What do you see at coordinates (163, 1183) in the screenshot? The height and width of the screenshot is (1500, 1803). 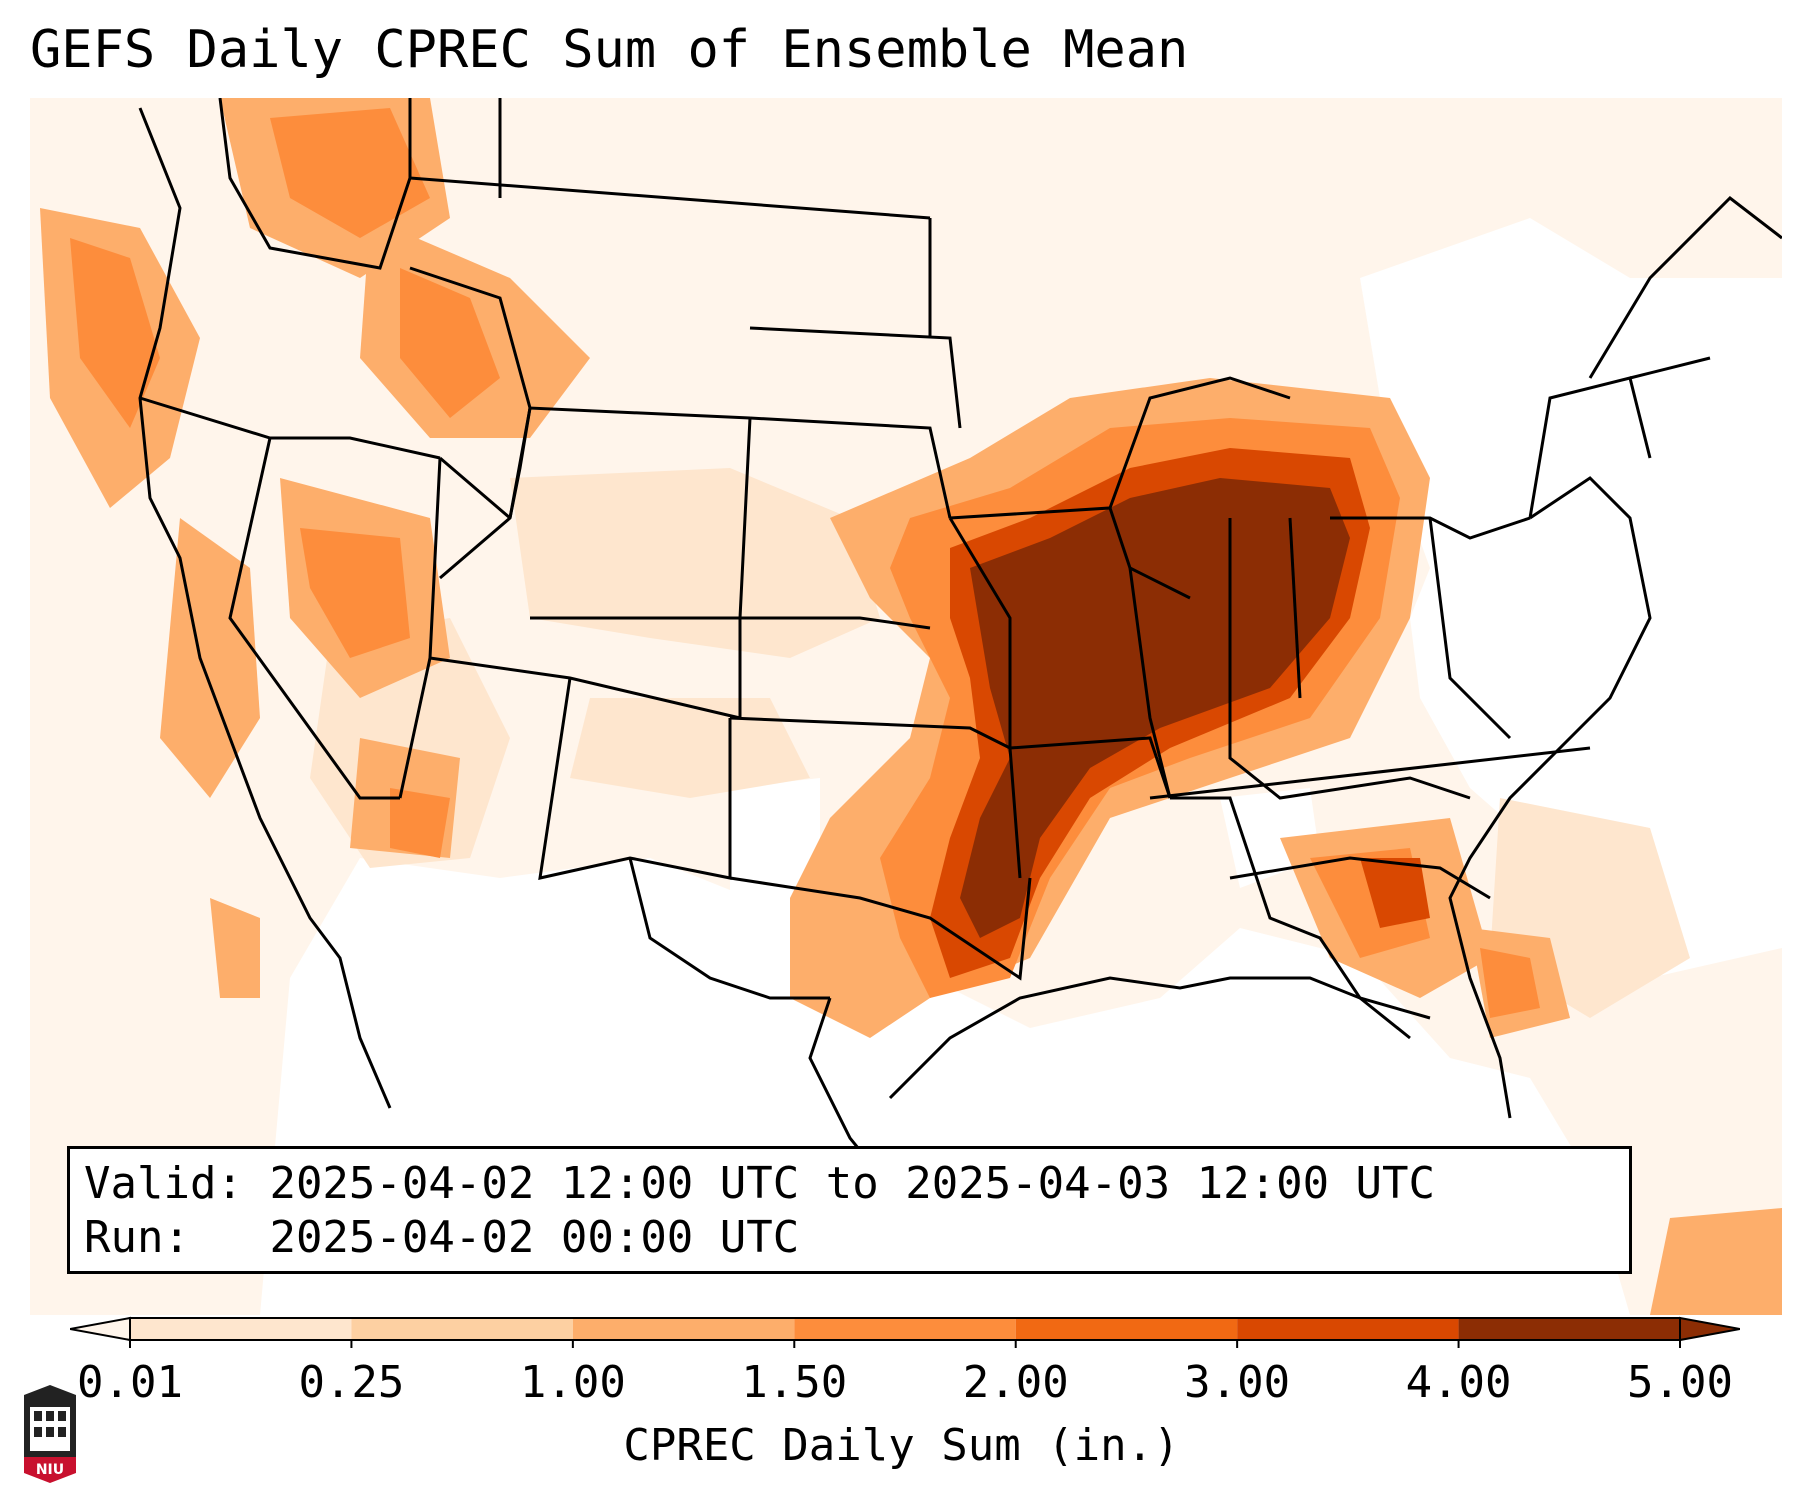 I see `valid-label: Valid:` at bounding box center [163, 1183].